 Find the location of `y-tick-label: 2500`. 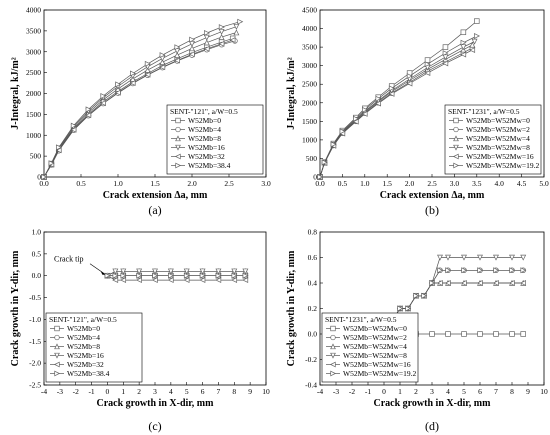

y-tick-label: 2500 is located at coordinates (309, 84).